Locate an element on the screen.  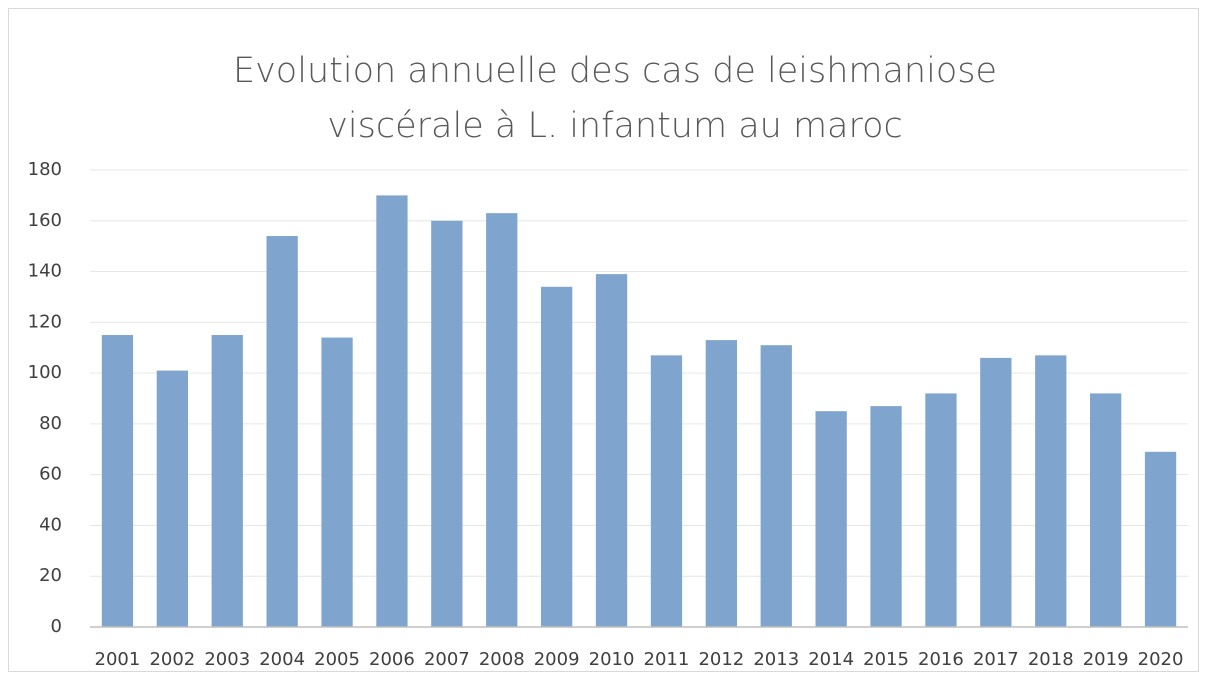
x-tick-label: 2004 is located at coordinates (282, 659).